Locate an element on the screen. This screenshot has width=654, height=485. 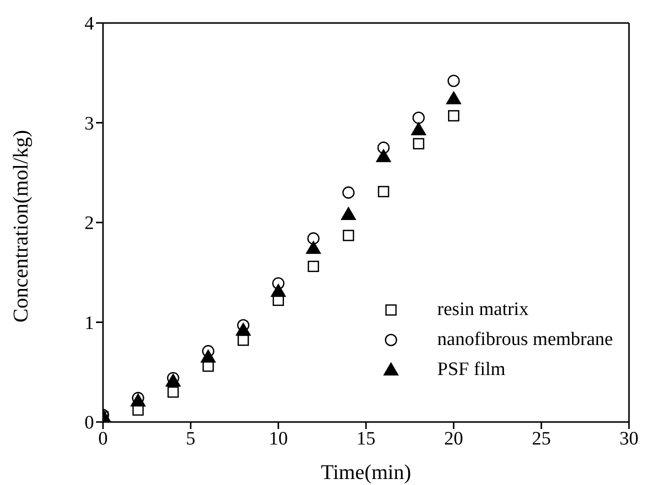
x-tick-label: 0 is located at coordinates (103, 439).